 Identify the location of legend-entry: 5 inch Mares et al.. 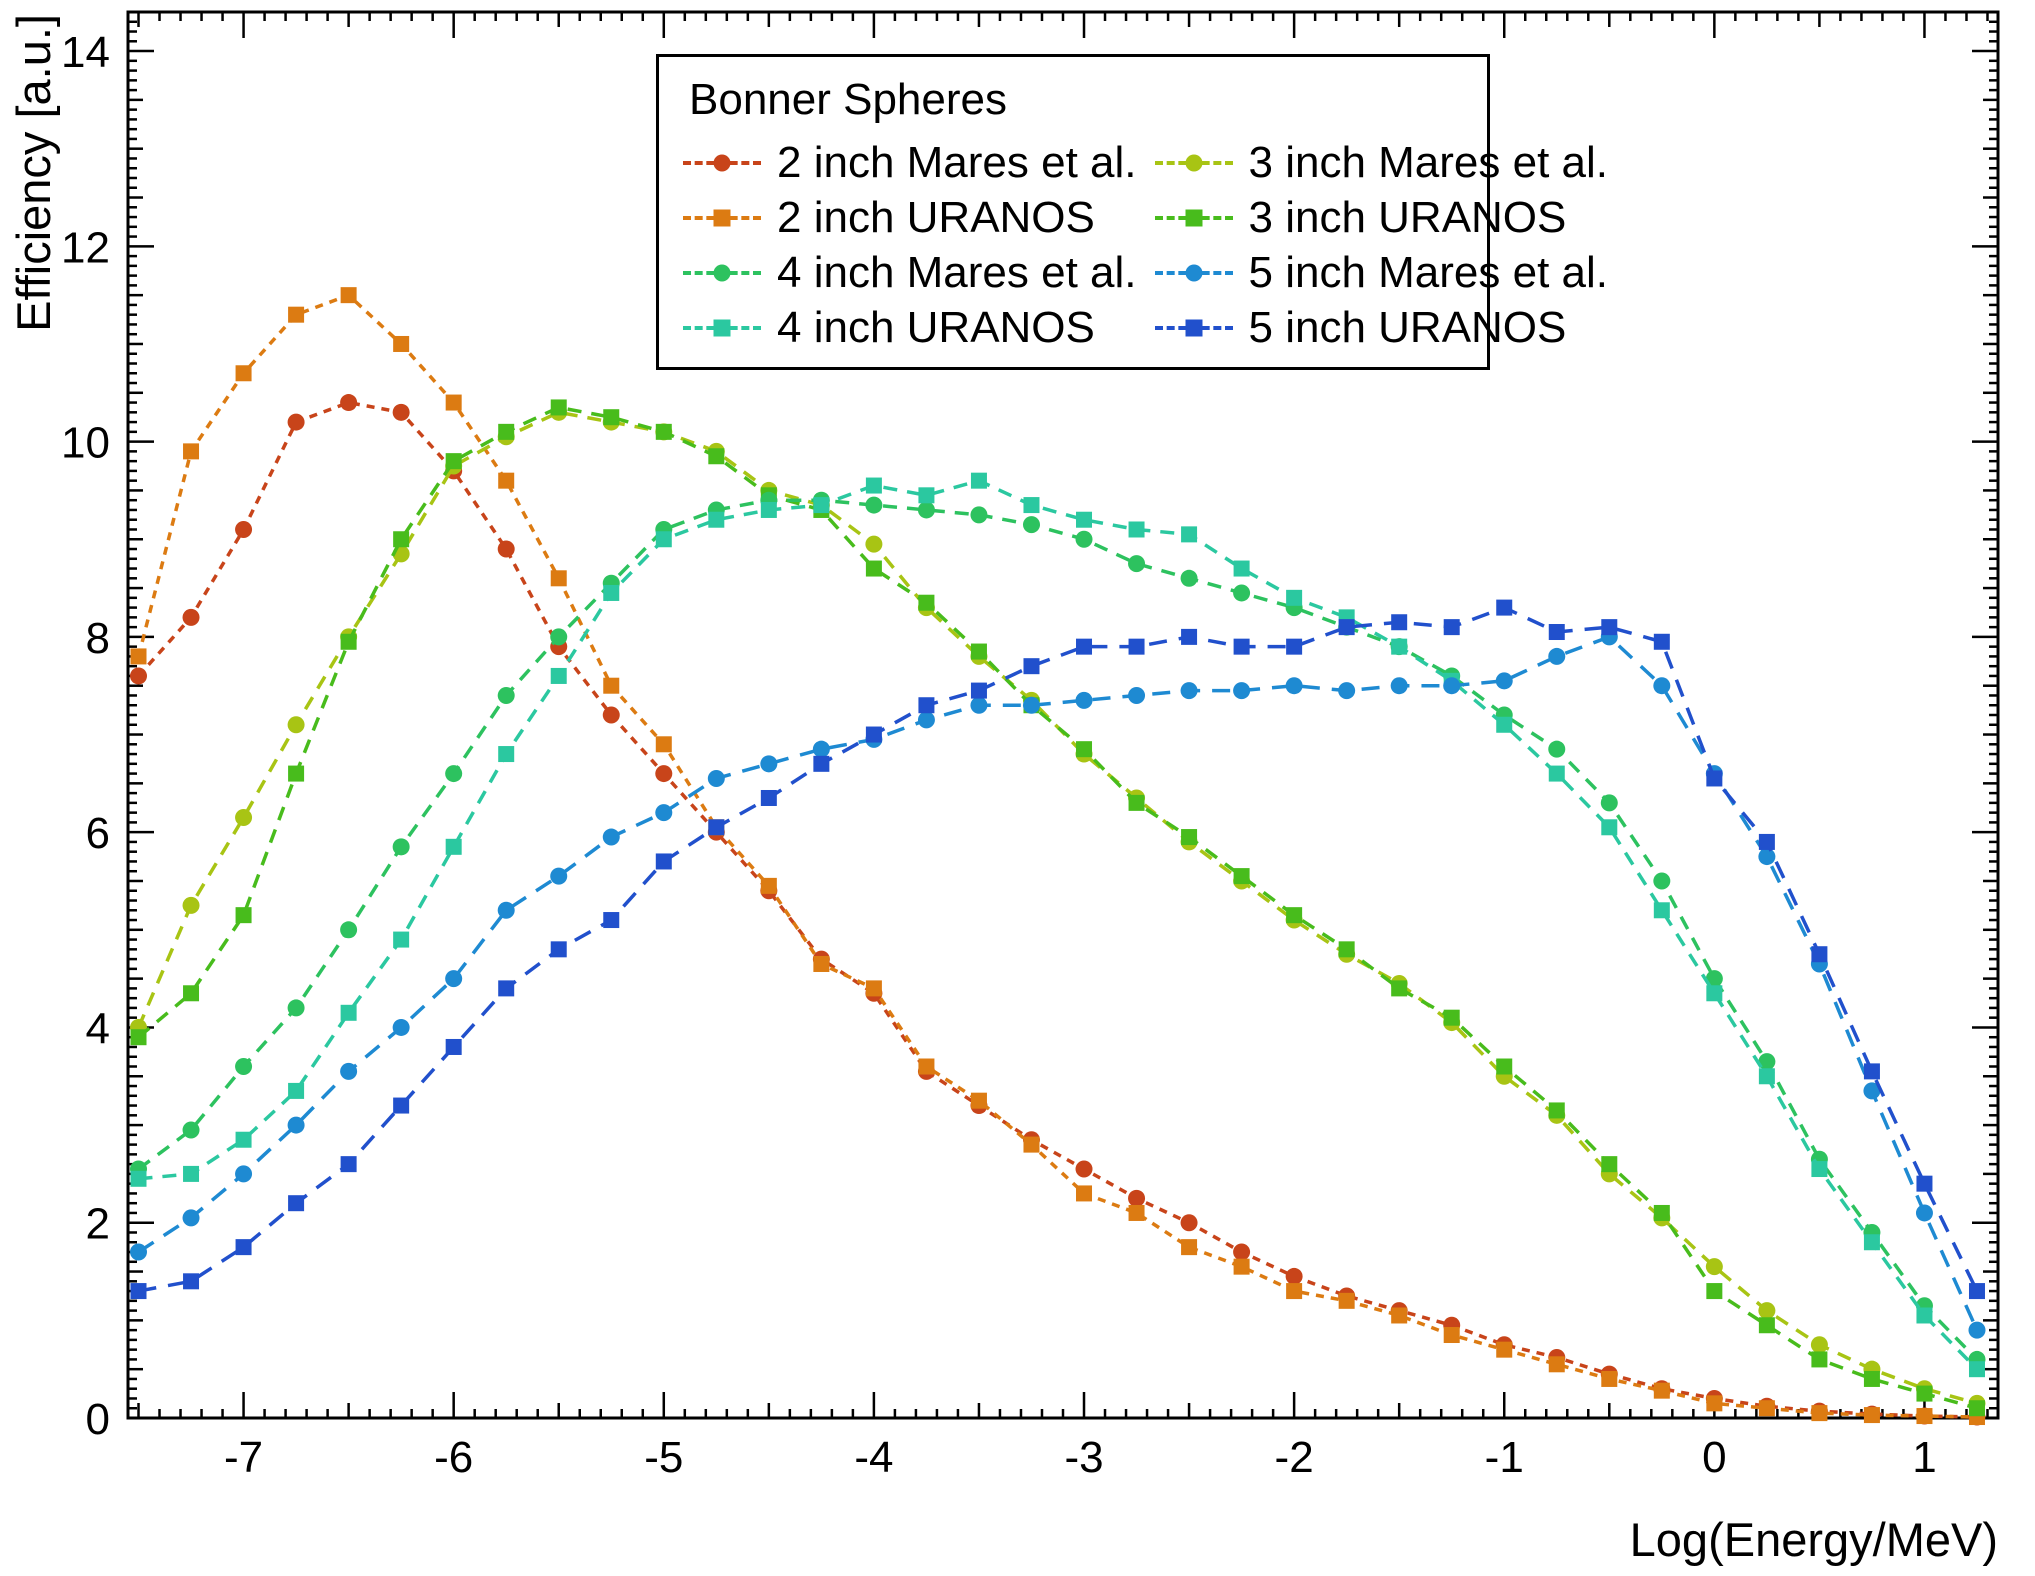
(1381, 272).